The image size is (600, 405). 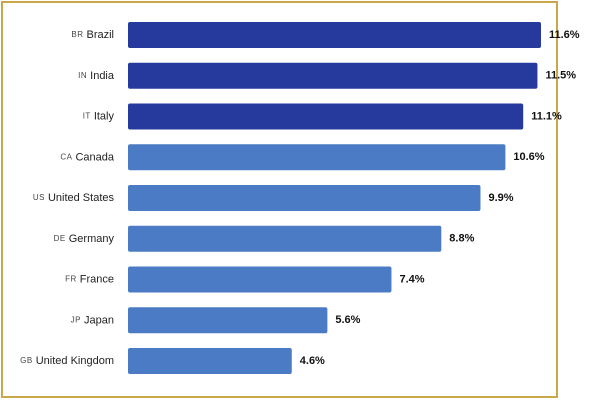 What do you see at coordinates (312, 361) in the screenshot?
I see `value-label: 4.6%` at bounding box center [312, 361].